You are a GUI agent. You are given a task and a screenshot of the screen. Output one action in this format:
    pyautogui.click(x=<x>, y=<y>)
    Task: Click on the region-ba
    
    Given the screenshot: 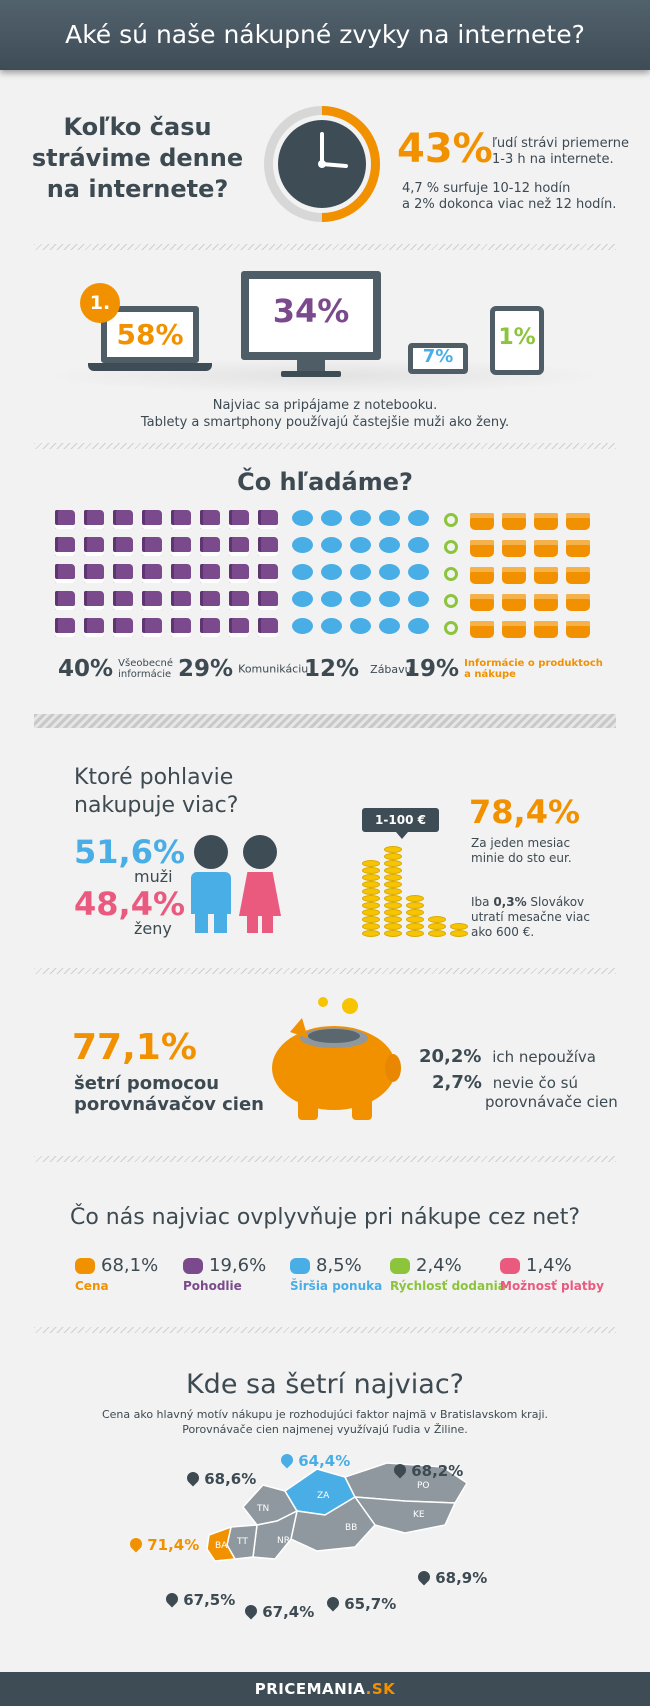 What is the action you would take?
    pyautogui.click(x=221, y=1543)
    